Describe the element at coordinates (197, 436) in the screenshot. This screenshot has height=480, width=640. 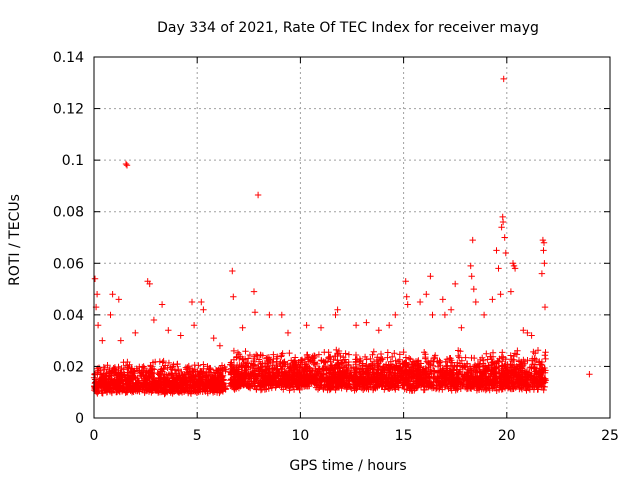
I see `x-tick-label: 5` at that location.